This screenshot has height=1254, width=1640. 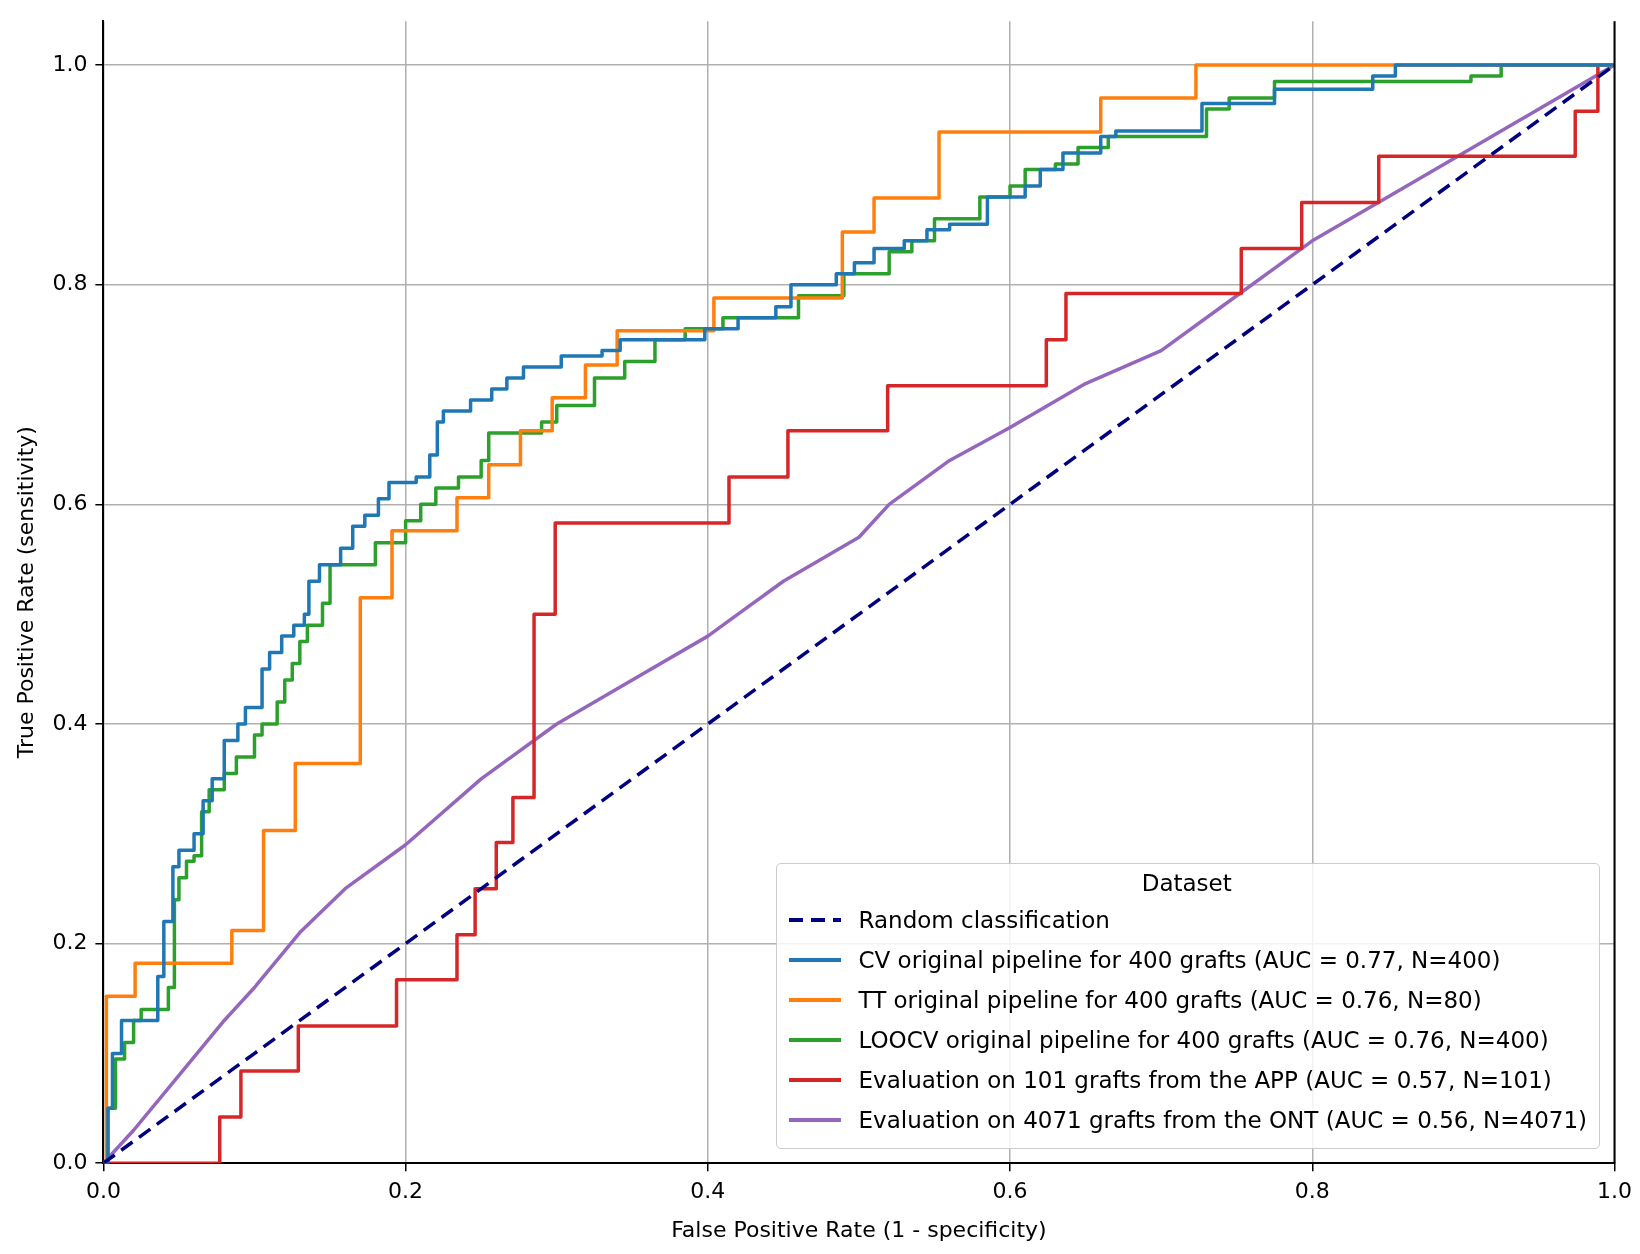 What do you see at coordinates (406, 1191) in the screenshot?
I see `x-tick-label: 0.2` at bounding box center [406, 1191].